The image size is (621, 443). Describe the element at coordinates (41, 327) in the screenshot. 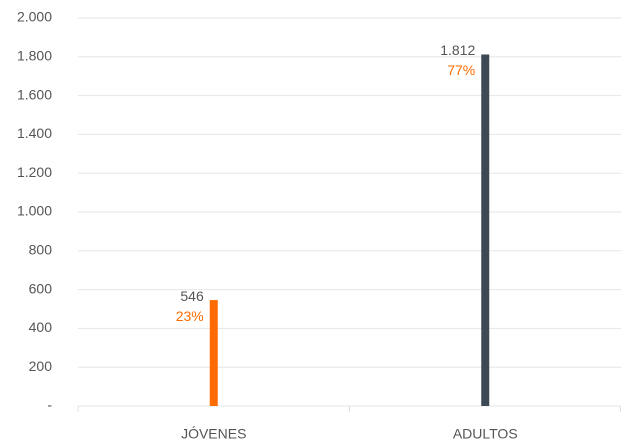

I see `y-tick-label: 400` at that location.